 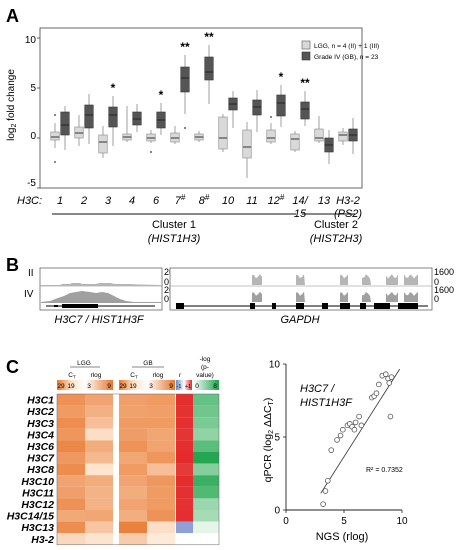 I want to click on fit-line, so click(x=360, y=431).